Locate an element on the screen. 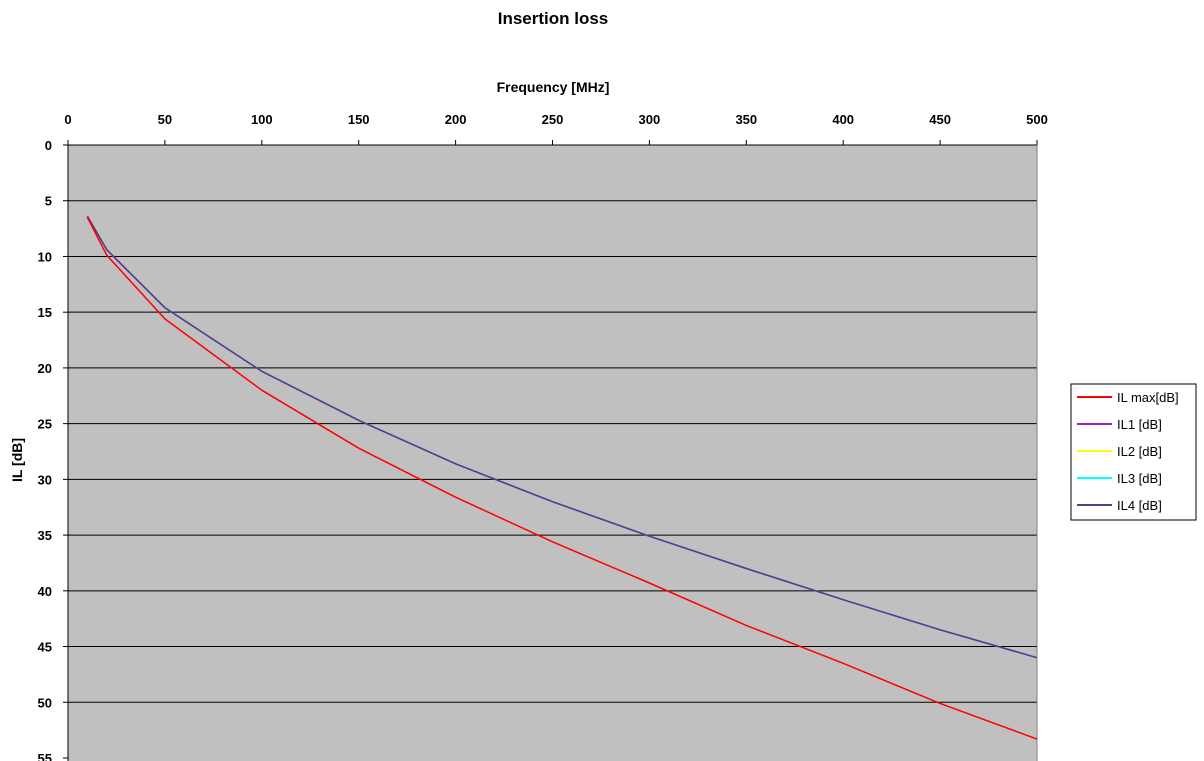 This screenshot has height=761, width=1204. y-tick-label: 30 is located at coordinates (45, 479).